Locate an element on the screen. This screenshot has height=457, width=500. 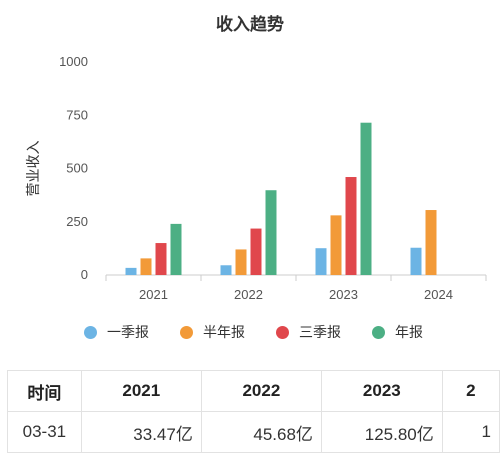
y-axis-label: 营业收入 is located at coordinates (33, 169).